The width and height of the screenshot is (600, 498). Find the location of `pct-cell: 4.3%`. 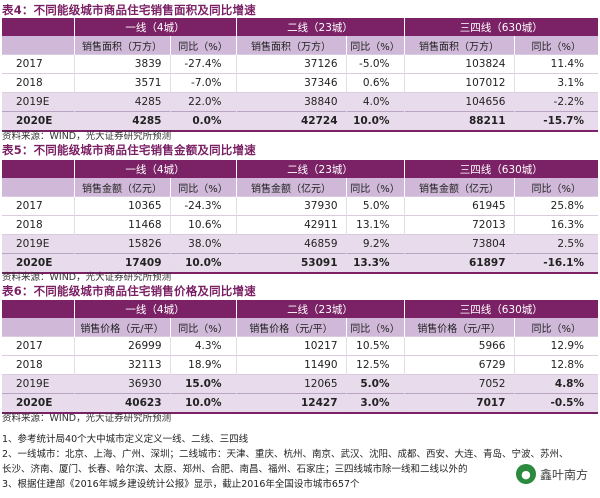

pct-cell: 4.3% is located at coordinates (202, 346).